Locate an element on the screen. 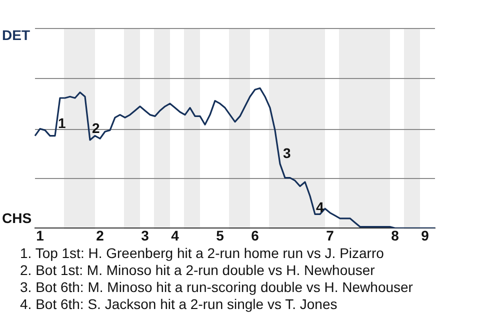 Image resolution: width=480 pixels, height=320 pixels. x-tick-label: 3 is located at coordinates (145, 235).